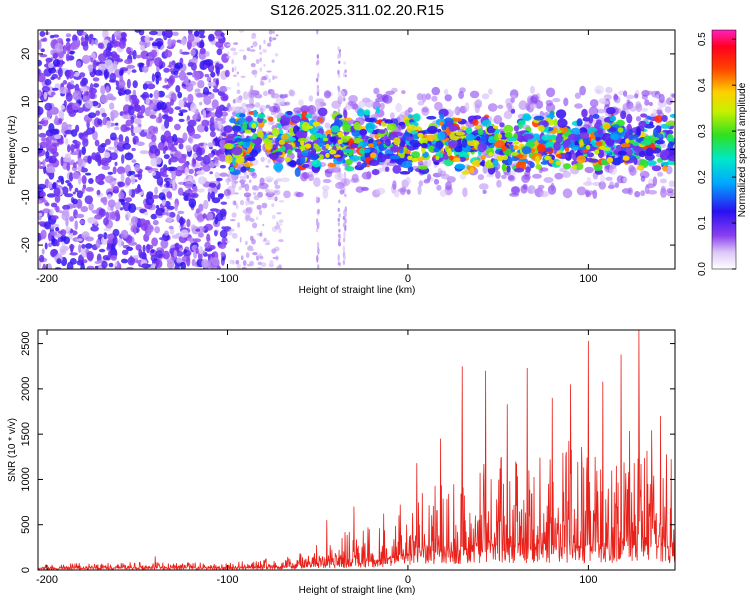 This screenshot has width=750, height=600. Describe the element at coordinates (26, 245) in the screenshot. I see `y-tick-label: -20` at that location.